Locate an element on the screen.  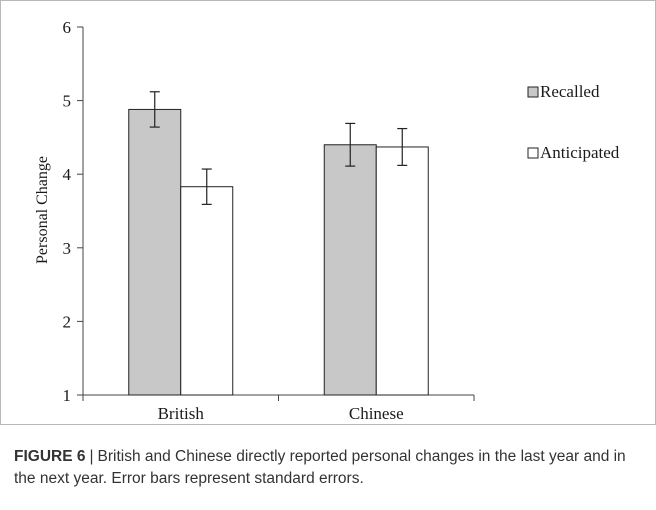
legend-label-anticipated: Anticipated is located at coordinates (580, 152).